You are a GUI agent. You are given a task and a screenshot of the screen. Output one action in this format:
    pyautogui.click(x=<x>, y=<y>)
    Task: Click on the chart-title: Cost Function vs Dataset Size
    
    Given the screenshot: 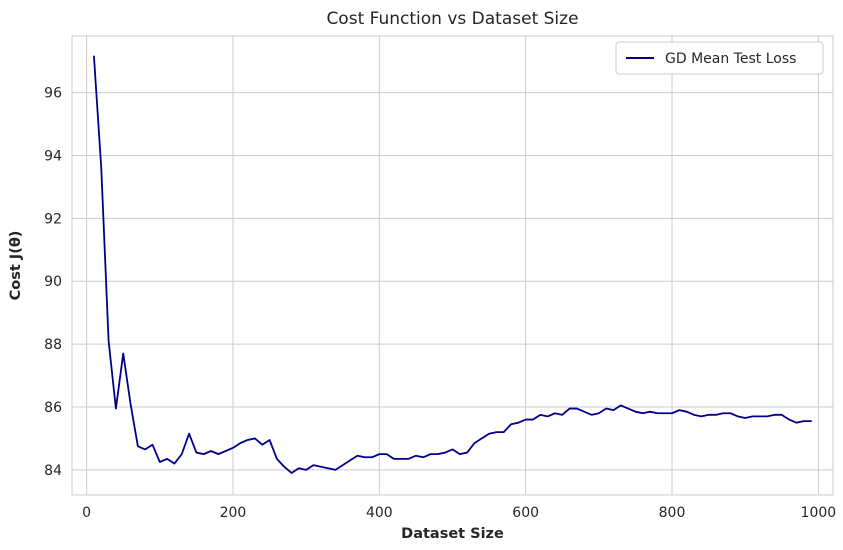 What is the action you would take?
    pyautogui.click(x=452, y=19)
    